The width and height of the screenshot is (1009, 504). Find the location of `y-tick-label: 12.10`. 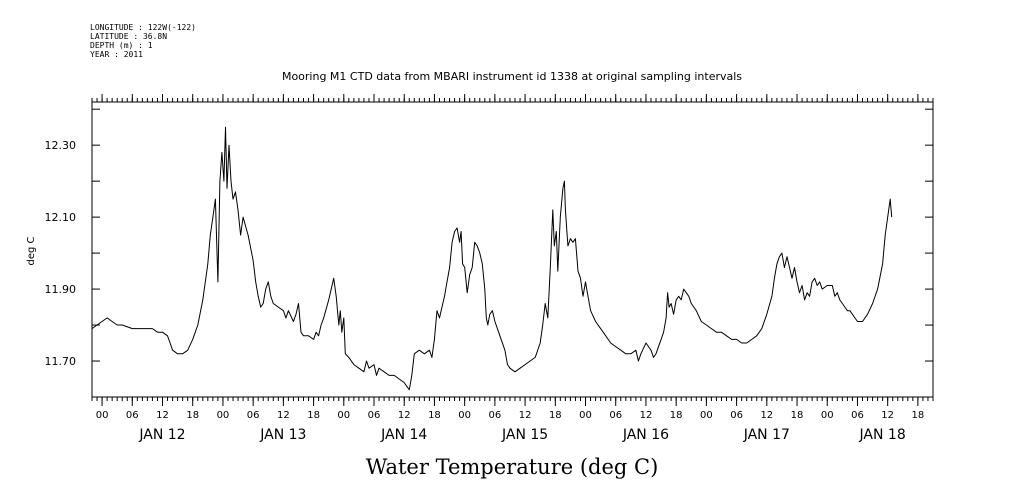

y-tick-label: 12.10 is located at coordinates (61, 217).